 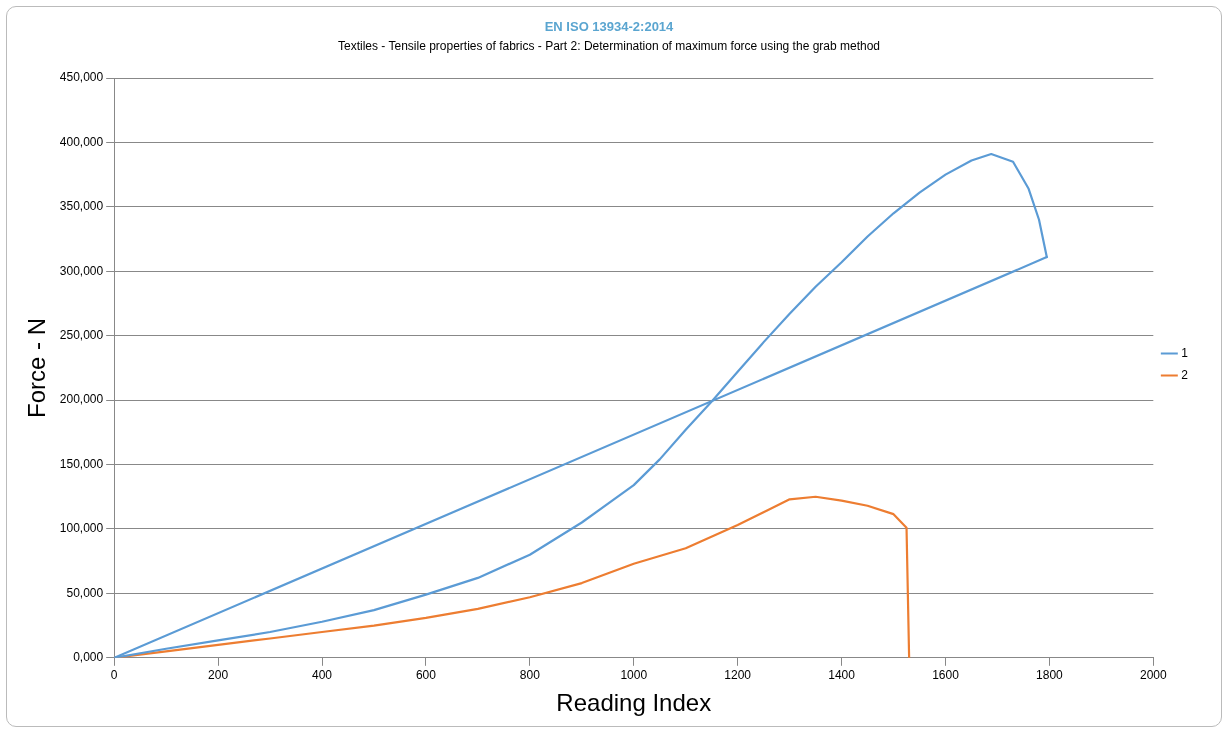 I want to click on y-tick-label: 100,000, so click(x=81, y=528).